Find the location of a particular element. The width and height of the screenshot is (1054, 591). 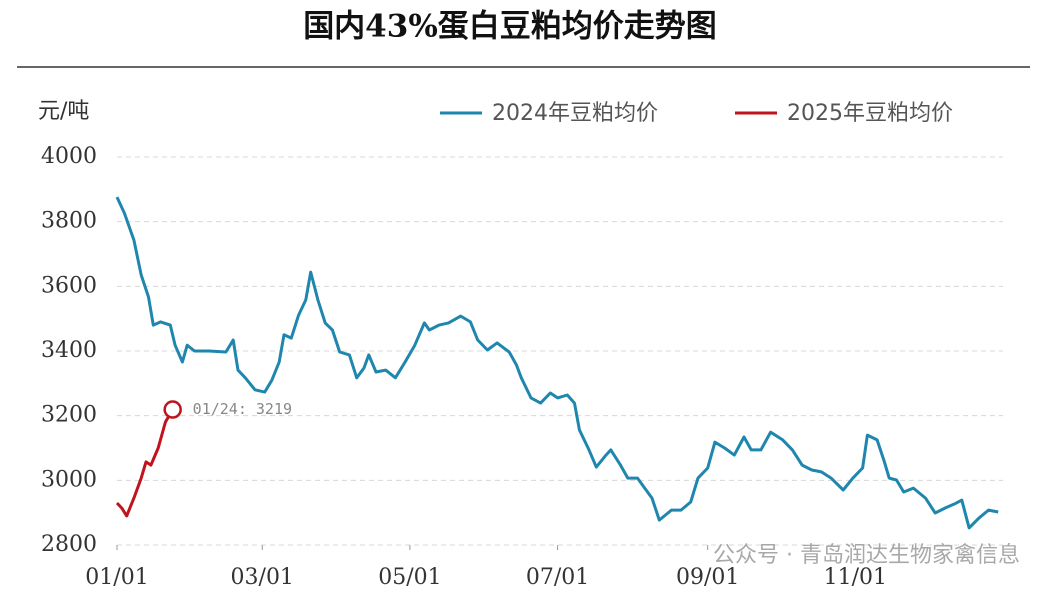

y-tick-label: 3400 is located at coordinates (69, 350).